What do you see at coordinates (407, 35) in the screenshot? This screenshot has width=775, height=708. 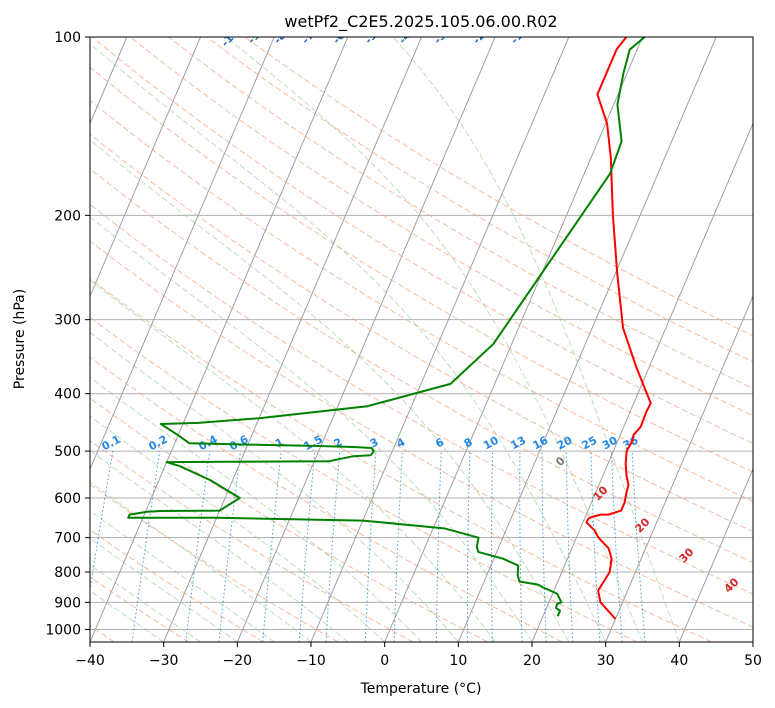 I see `dry-adiabat-label: -40` at bounding box center [407, 35].